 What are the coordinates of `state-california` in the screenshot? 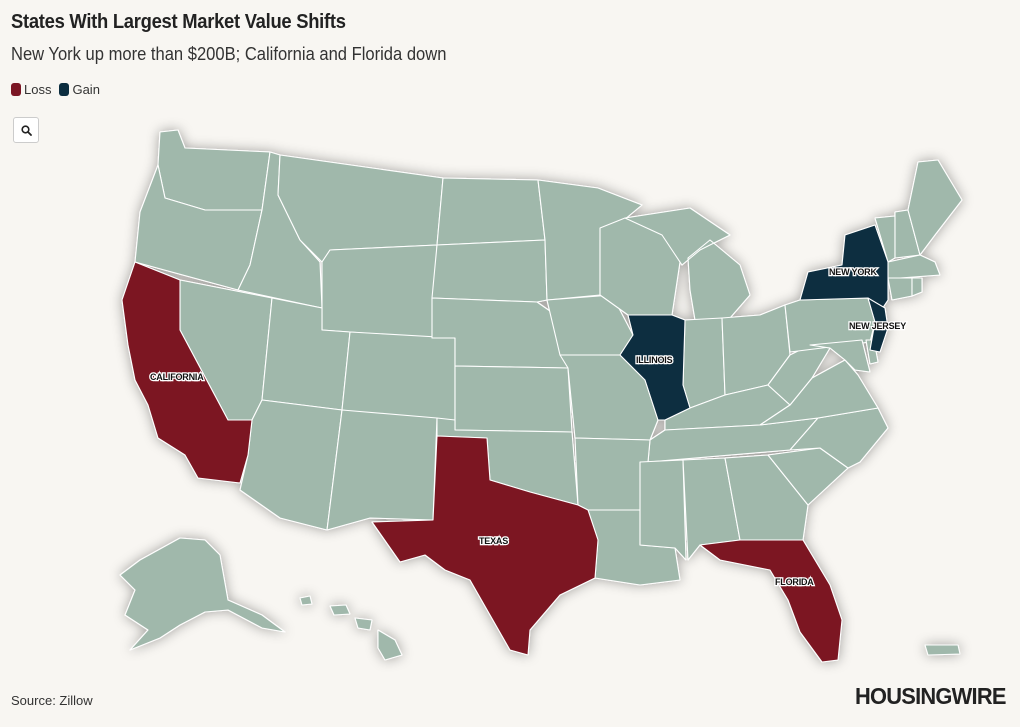 It's located at (187, 372).